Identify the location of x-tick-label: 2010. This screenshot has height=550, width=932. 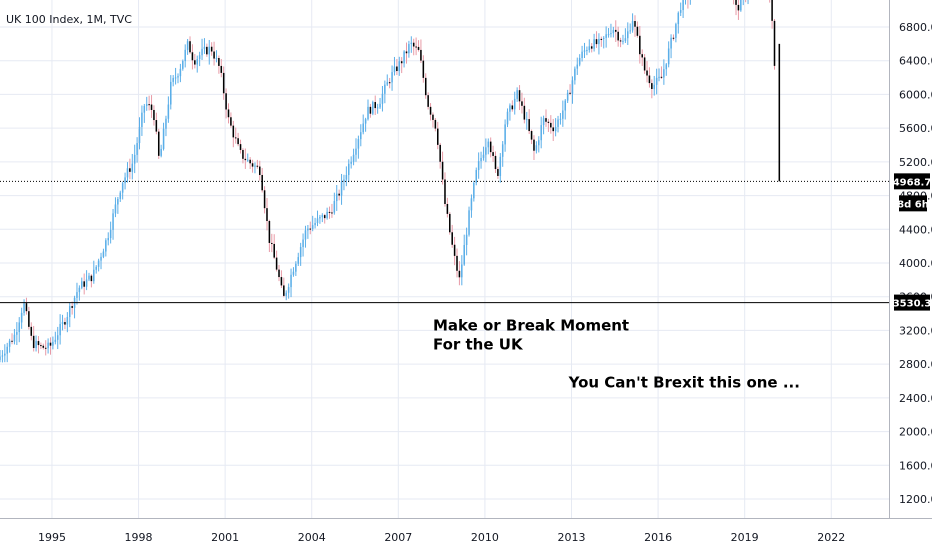
(485, 537).